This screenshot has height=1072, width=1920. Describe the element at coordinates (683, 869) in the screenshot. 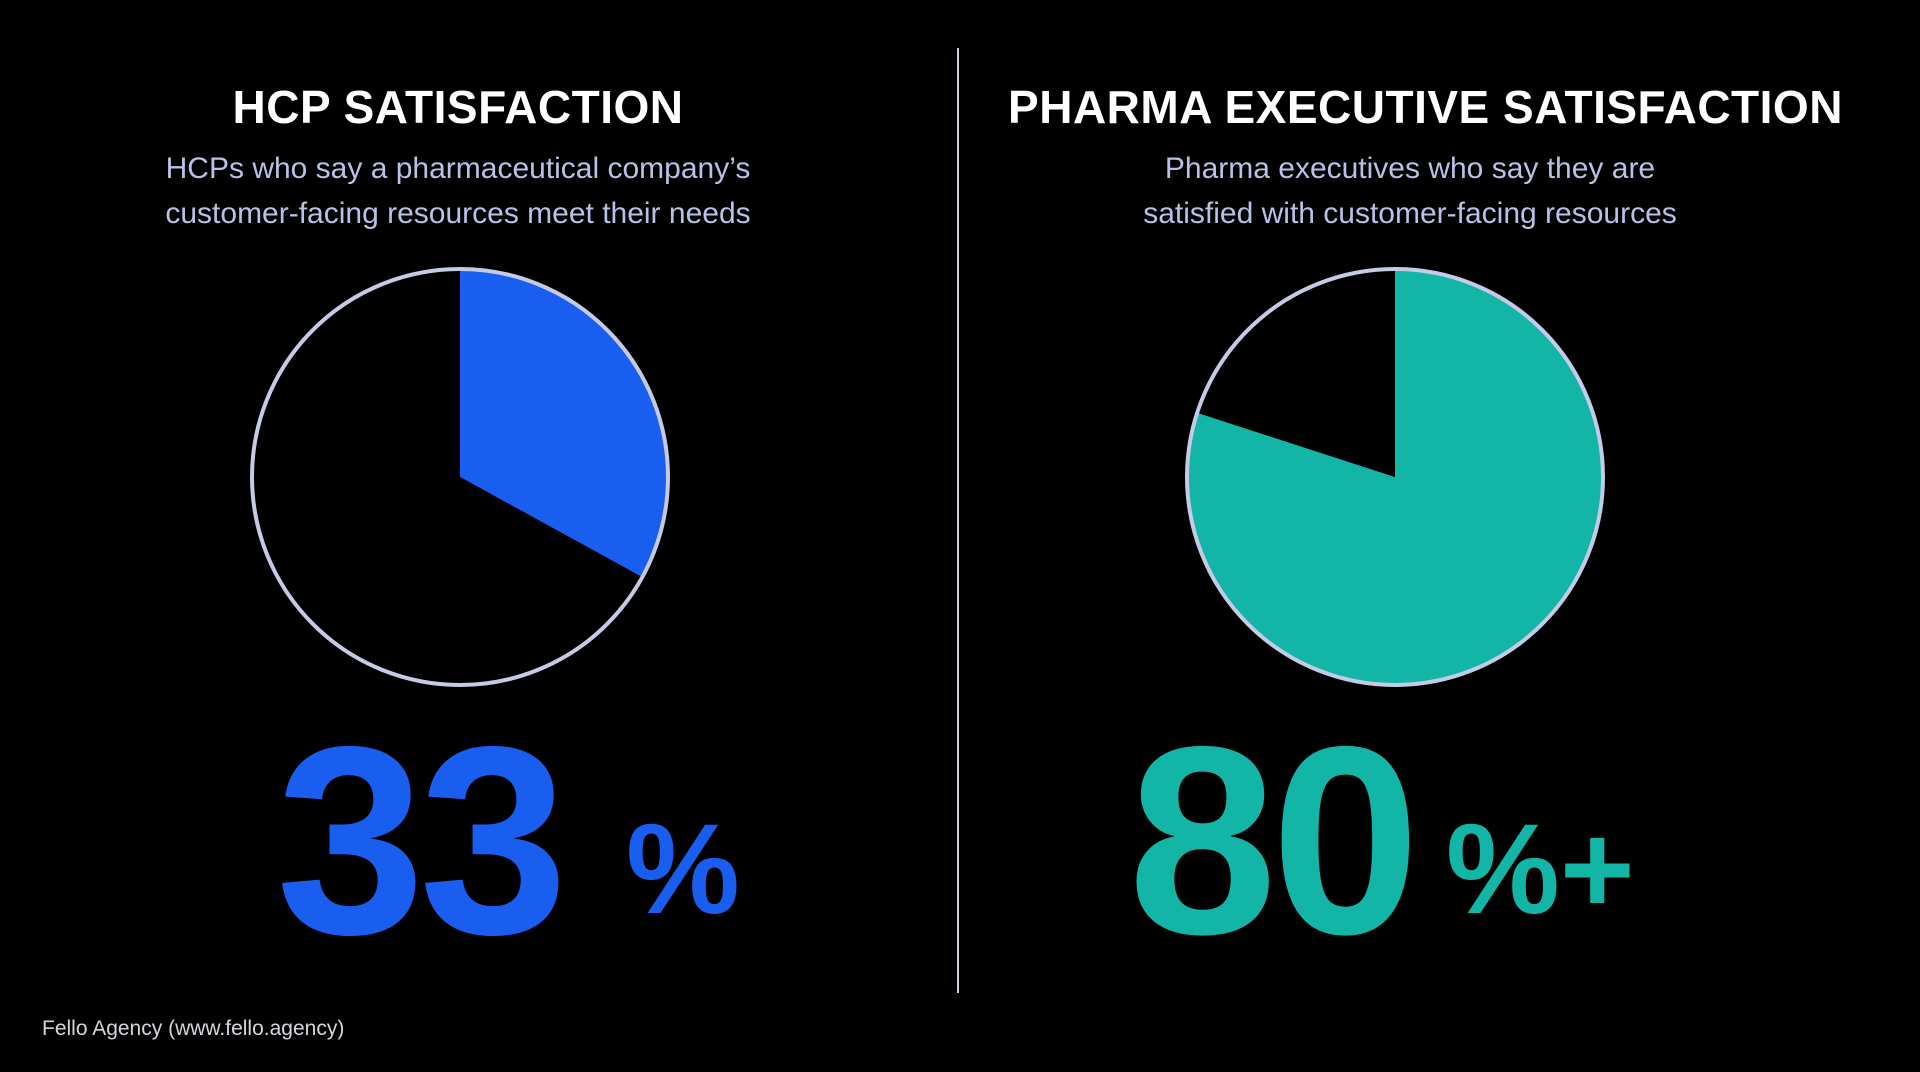

I see `hcp-value-percent-sign: %` at that location.